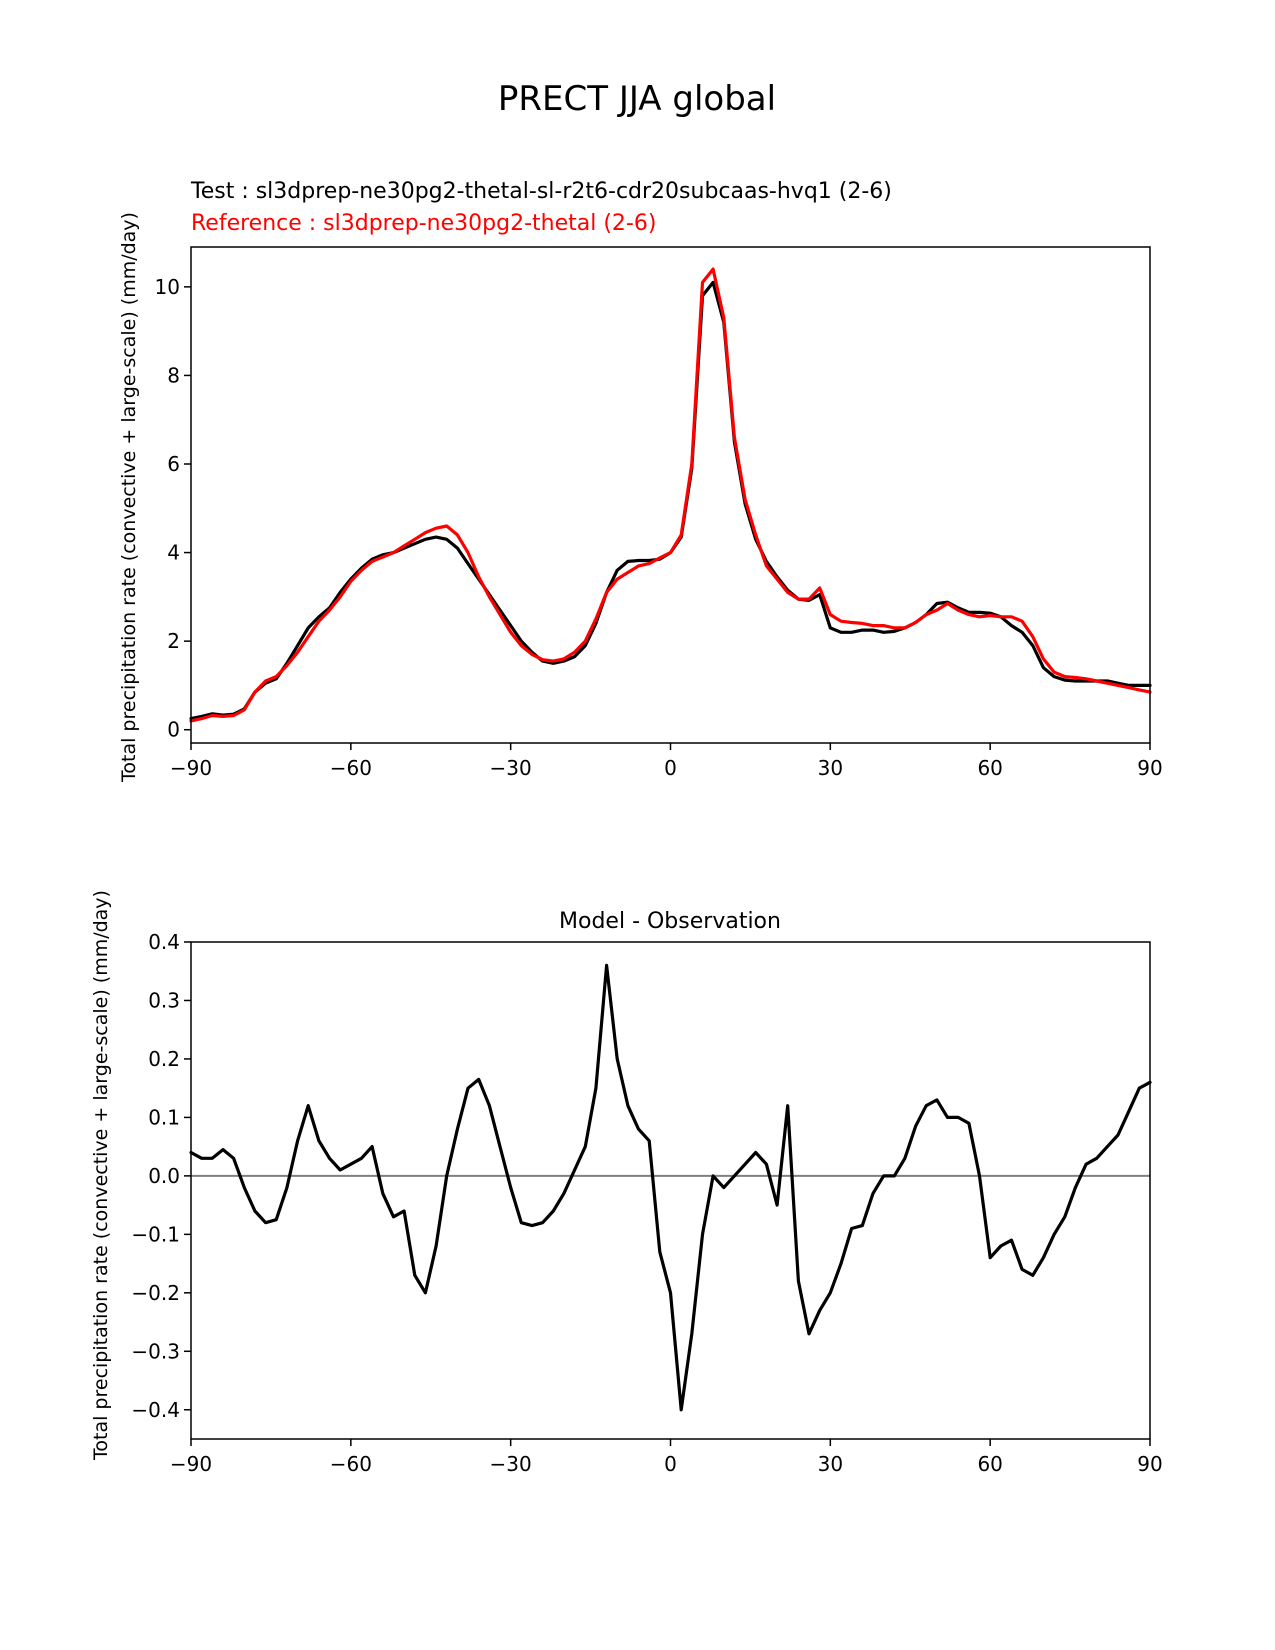 The height and width of the screenshot is (1650, 1275). What do you see at coordinates (164, 1059) in the screenshot?
I see `y-tick-label: 0.2` at bounding box center [164, 1059].